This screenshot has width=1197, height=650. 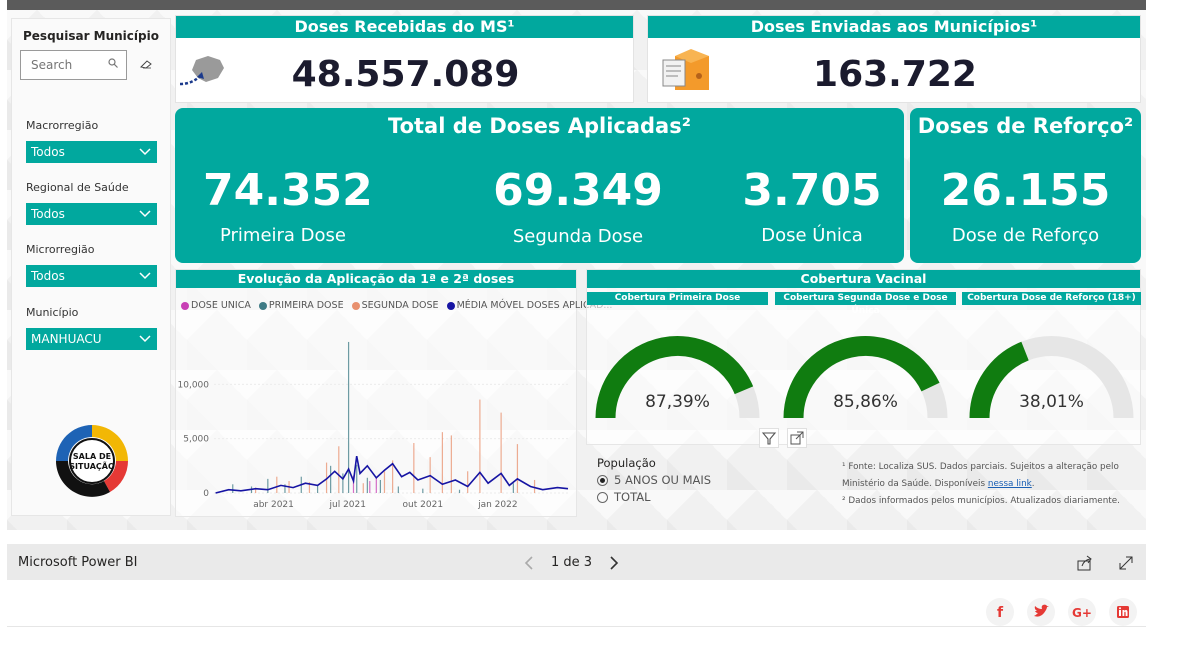 What do you see at coordinates (1126, 563) in the screenshot?
I see `fullscreen-icon` at bounding box center [1126, 563].